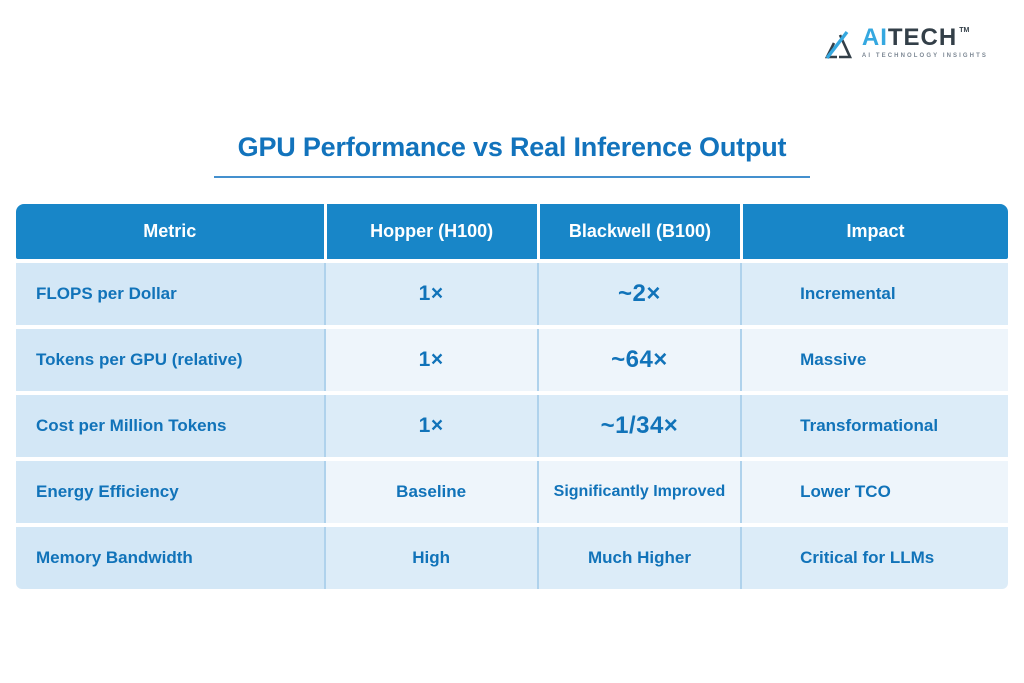  I want to click on brand-text: AI TECH TM AI TECHNOLOGY INSIGHTS, so click(924, 42).